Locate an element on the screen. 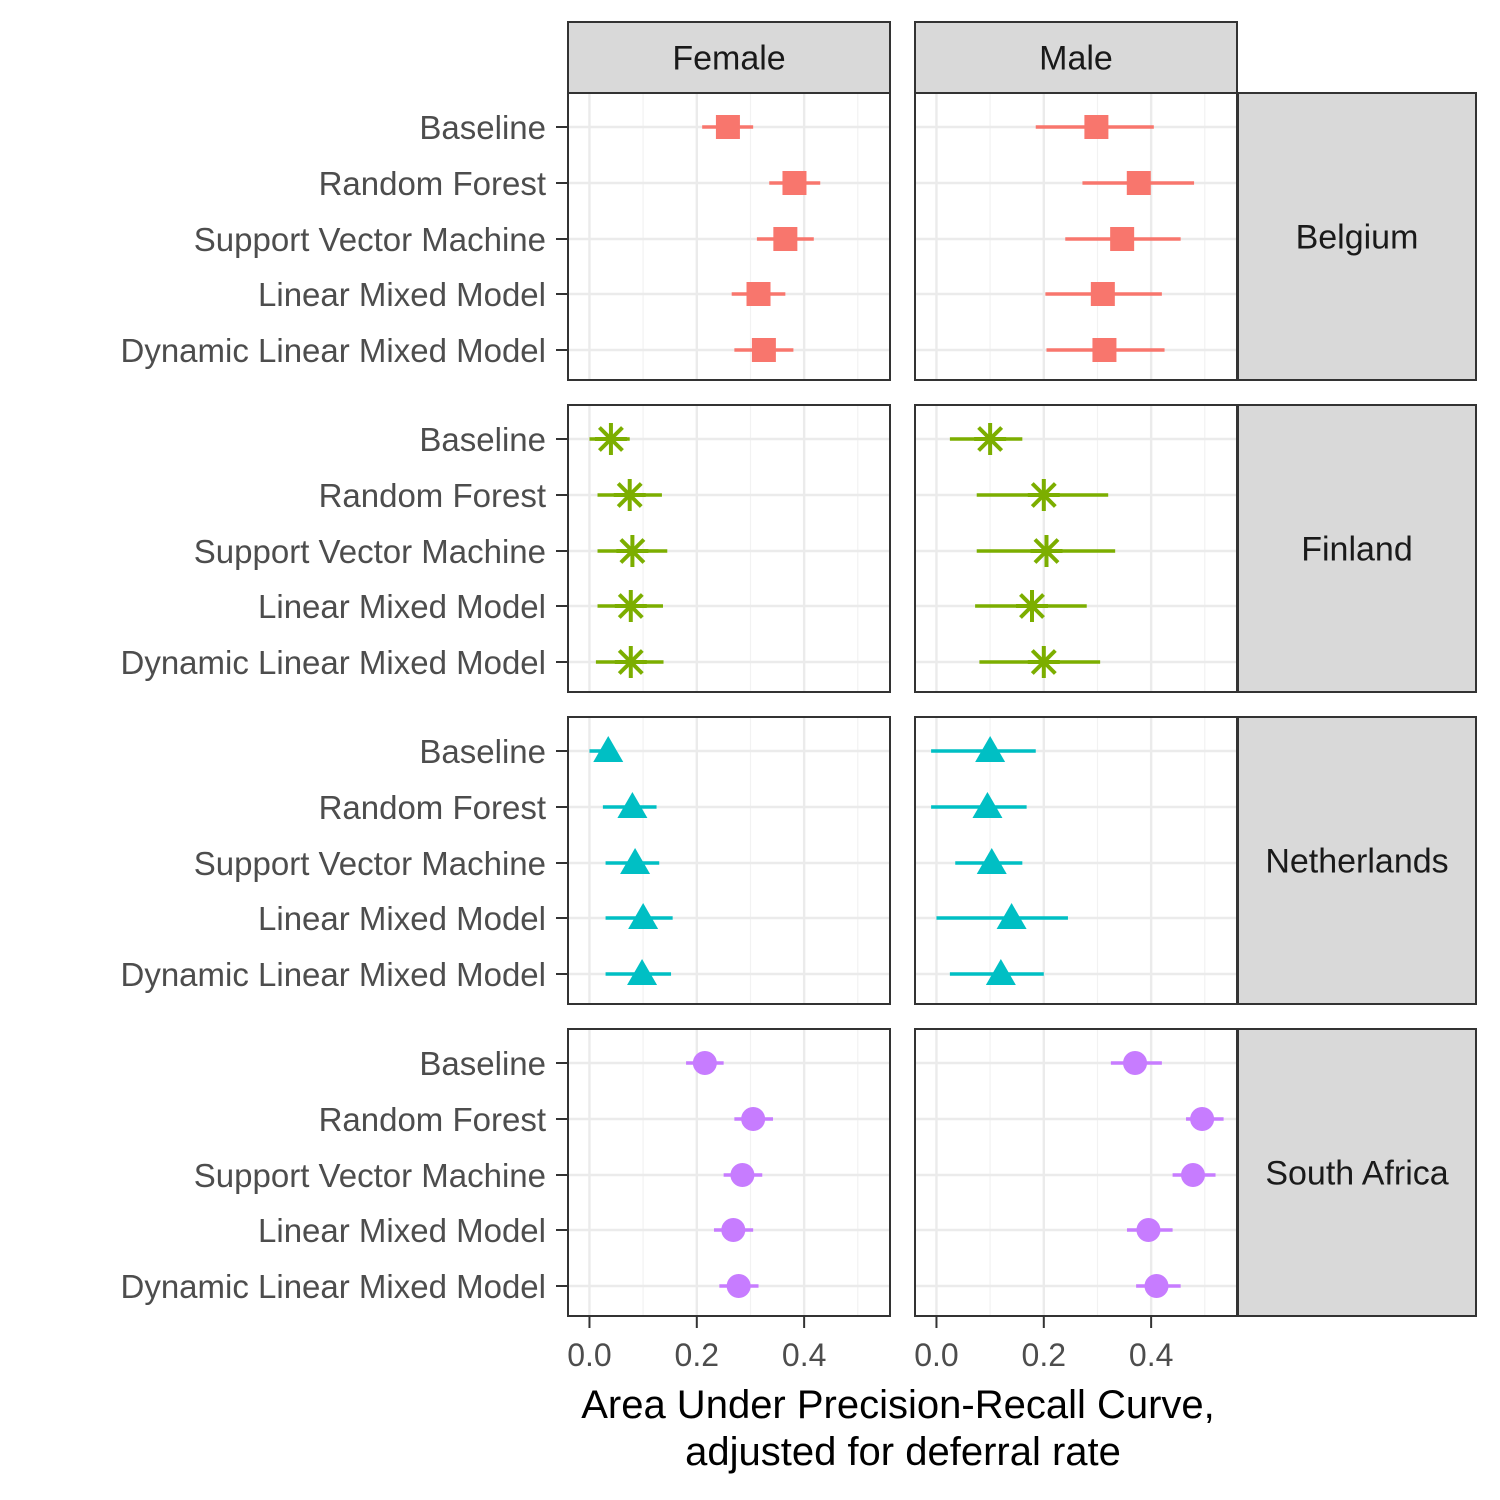 The height and width of the screenshot is (1500, 1500). point-finland-male-dynamic-linear-mixed-model is located at coordinates (1043, 662).